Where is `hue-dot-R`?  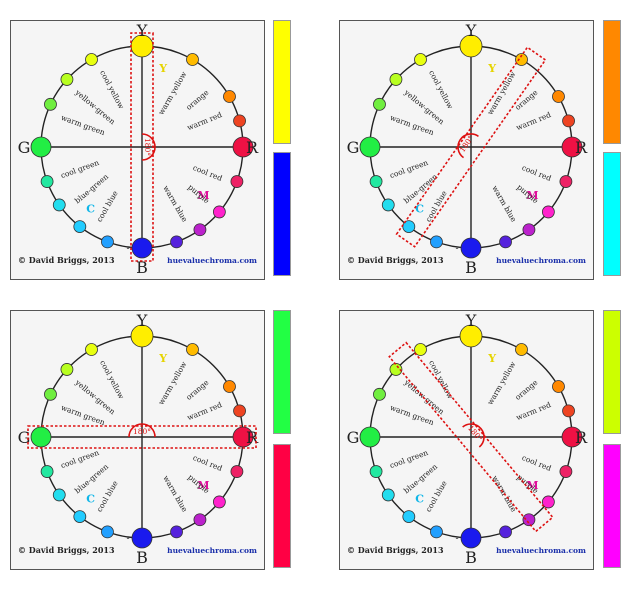
hue-dot-R is located at coordinates (572, 437).